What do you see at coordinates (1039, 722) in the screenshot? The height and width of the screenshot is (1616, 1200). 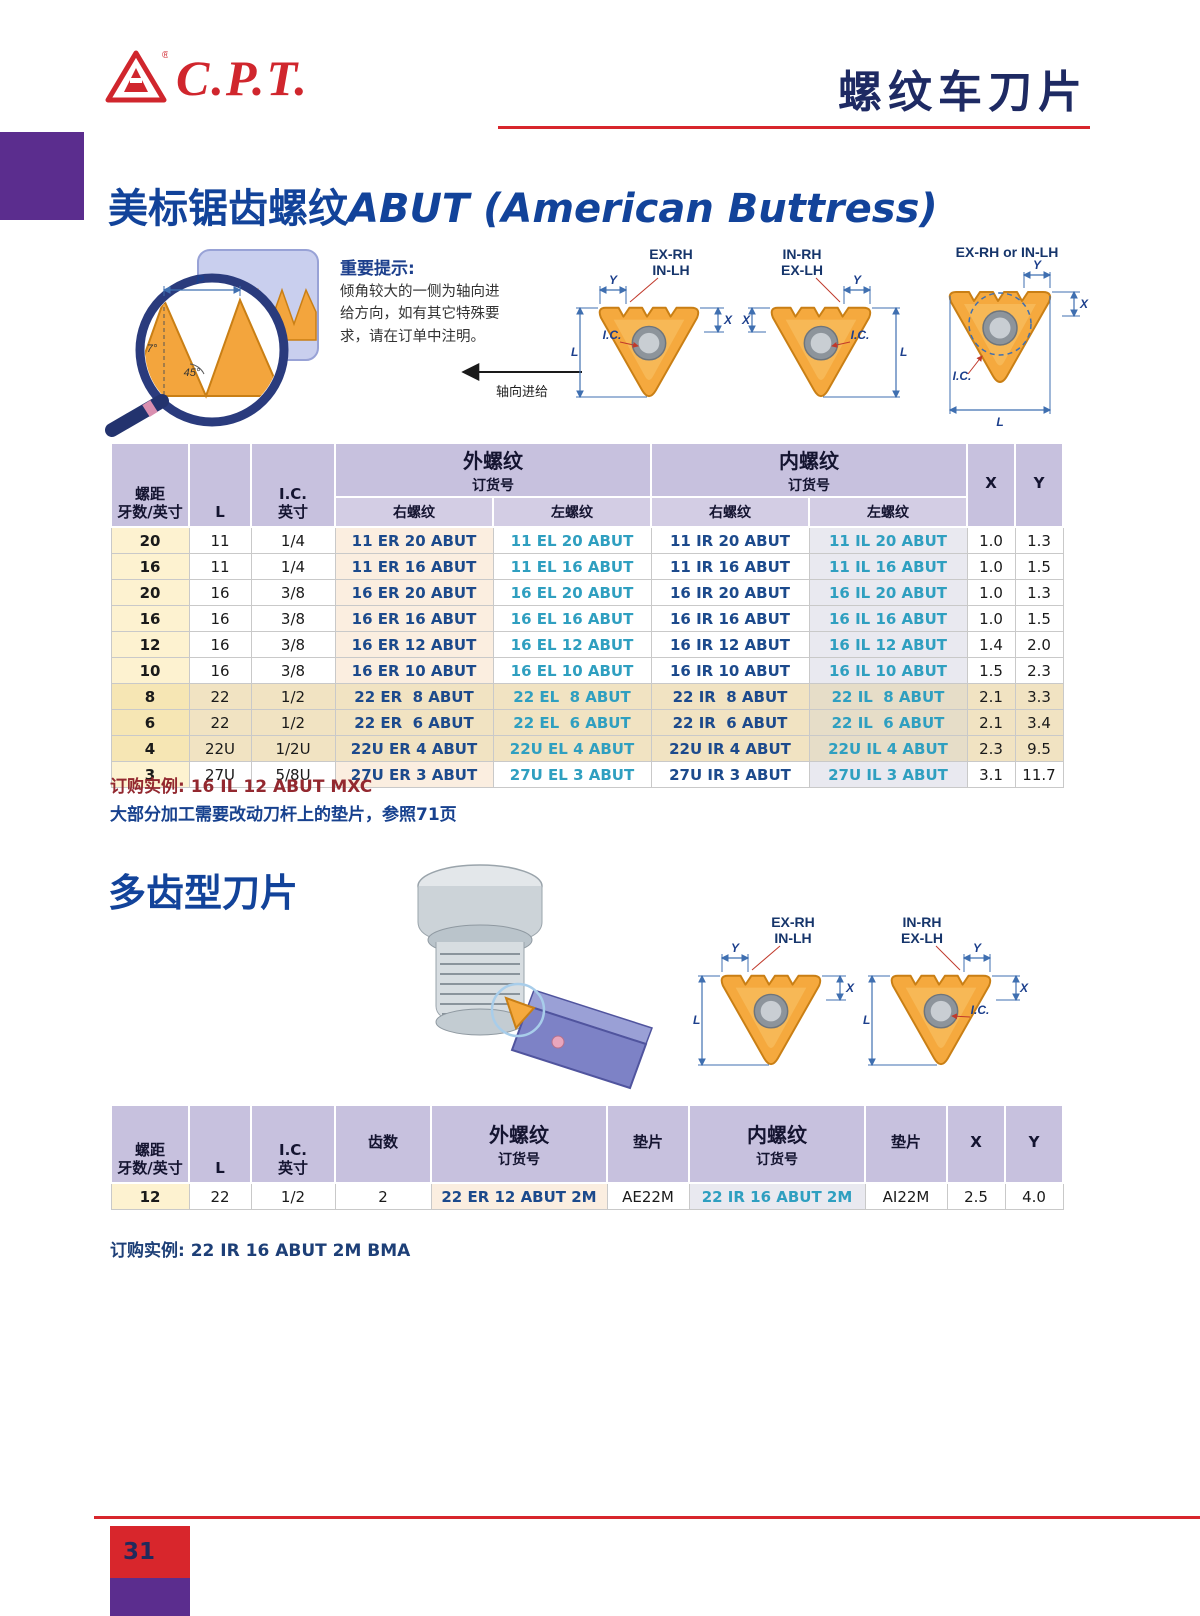 I see `cell-y: 3.4` at bounding box center [1039, 722].